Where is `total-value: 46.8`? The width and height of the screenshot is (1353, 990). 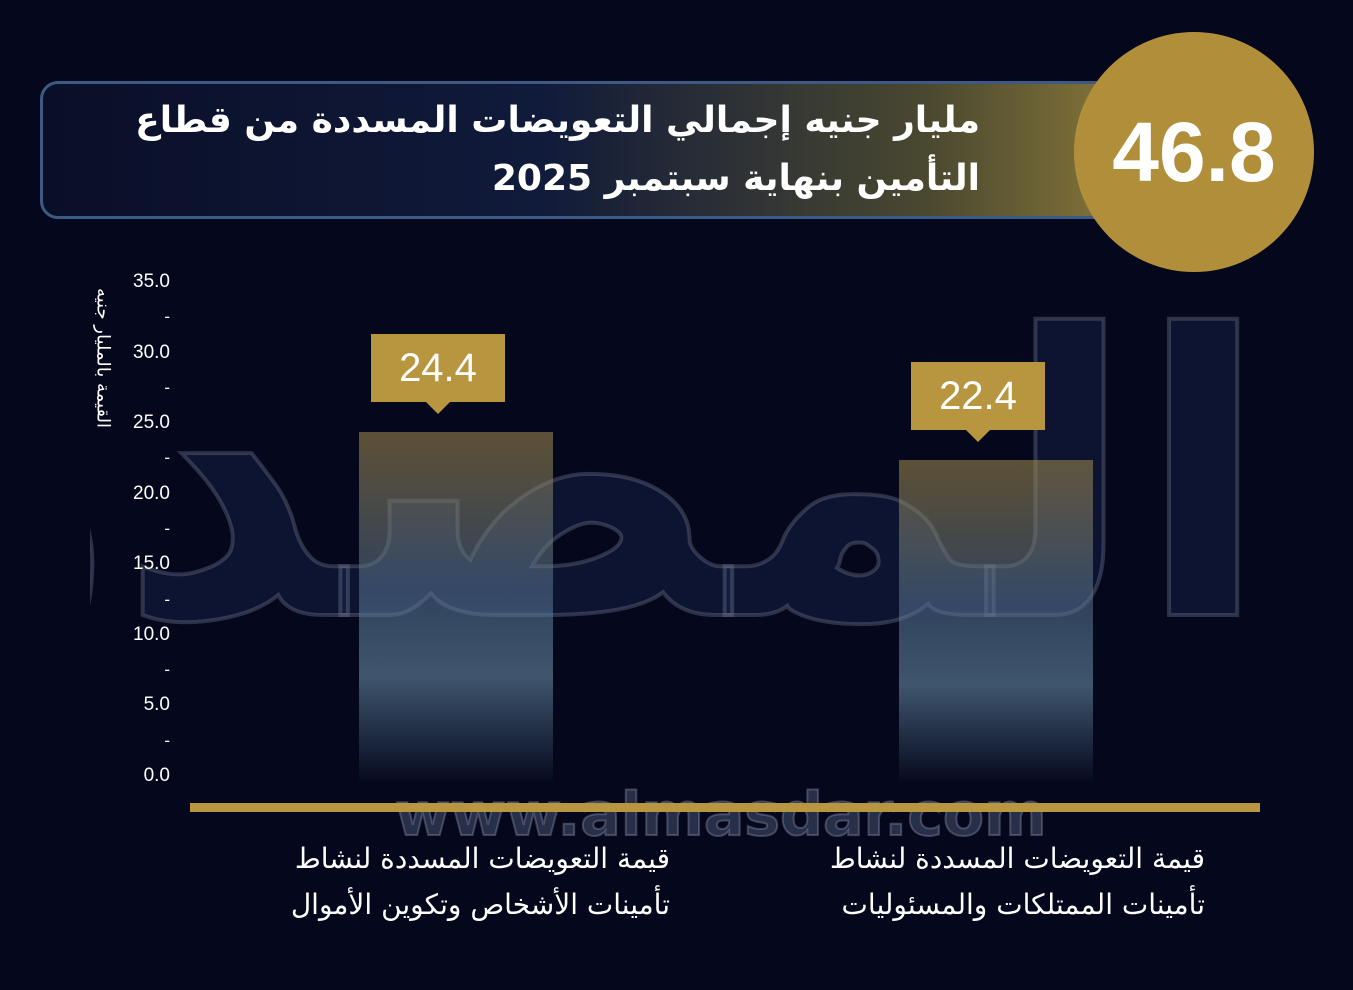
total-value: 46.8 is located at coordinates (1194, 151).